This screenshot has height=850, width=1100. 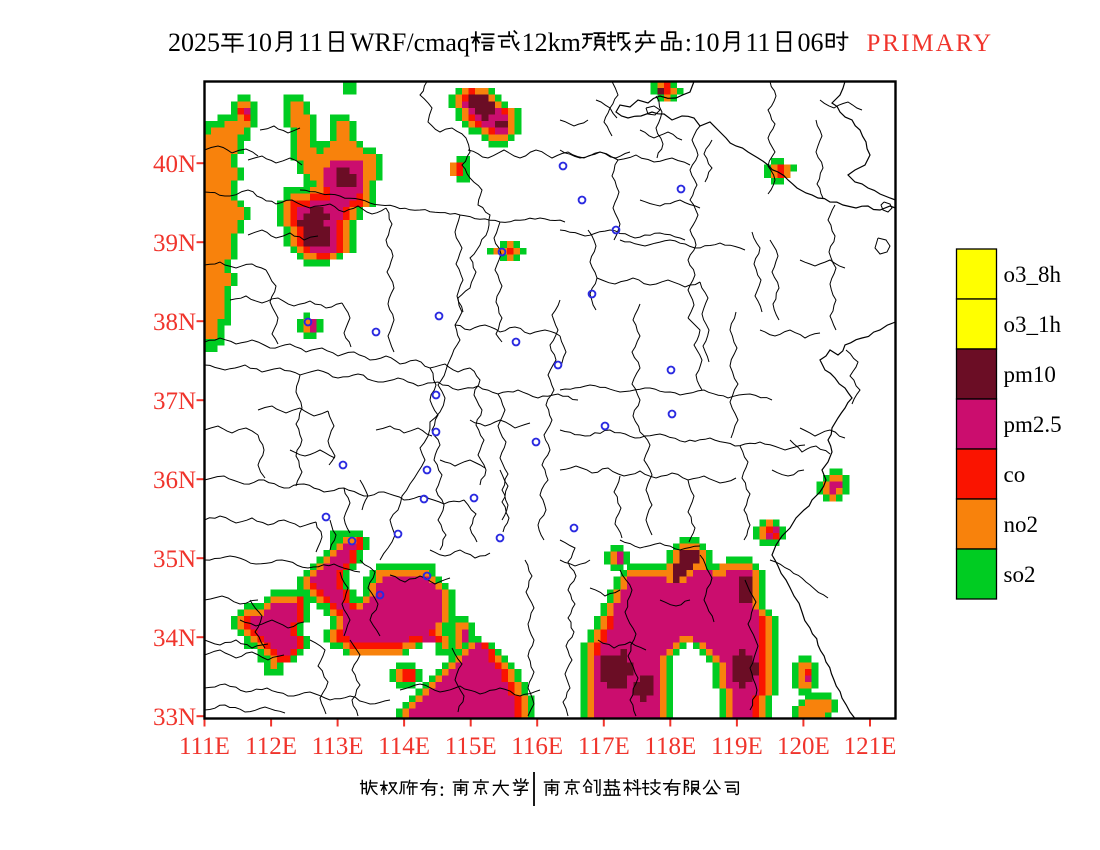 What do you see at coordinates (604, 746) in the screenshot?
I see `svg-text: 117E` at bounding box center [604, 746].